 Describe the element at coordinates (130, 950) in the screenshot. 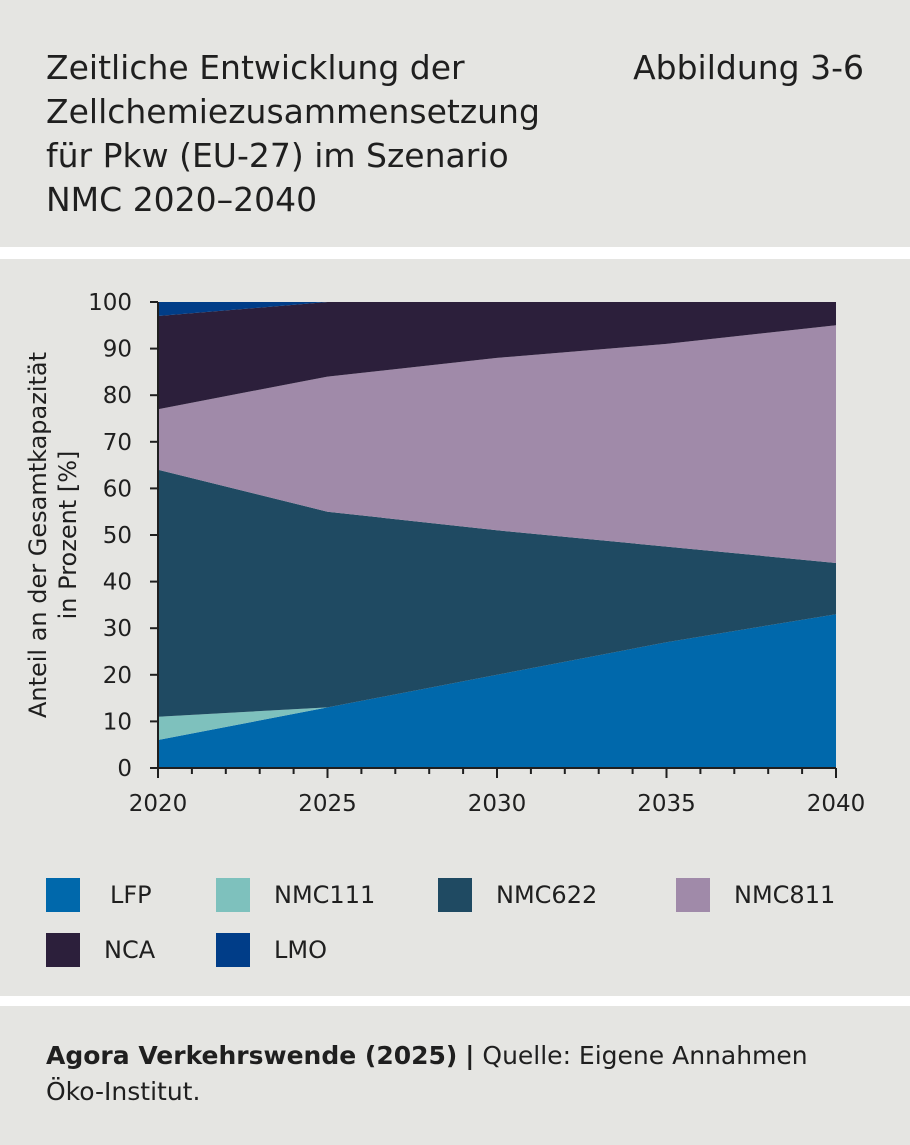

I see `legend-label: NCA` at that location.